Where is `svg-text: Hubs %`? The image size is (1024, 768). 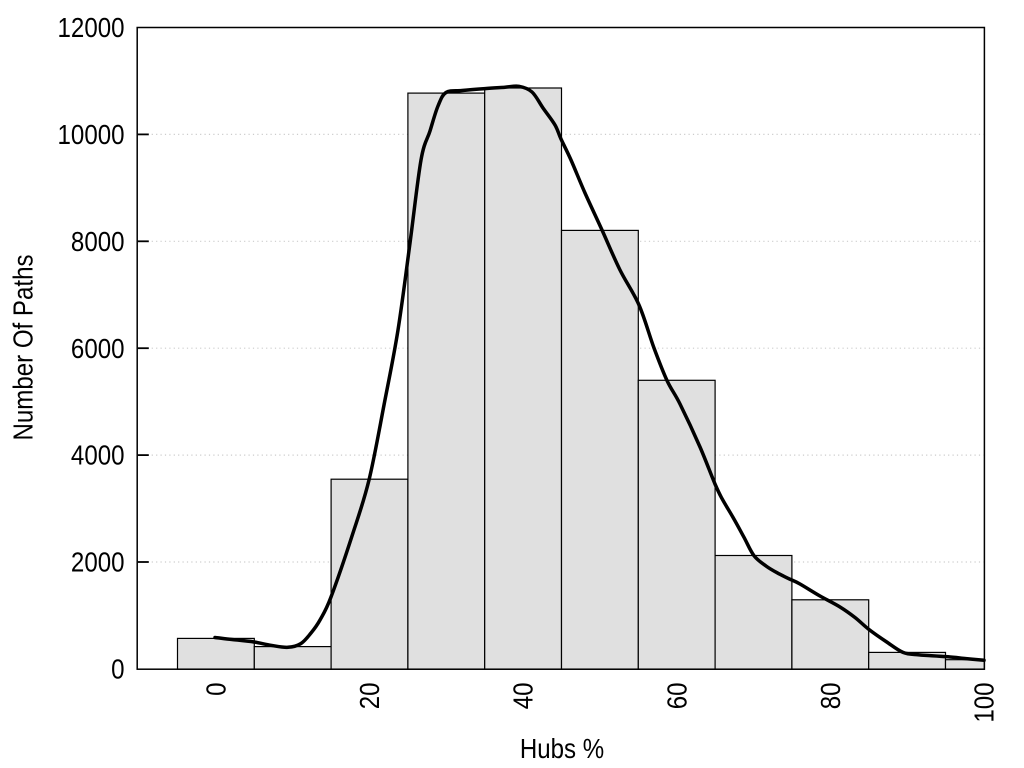
svg-text: Hubs % is located at coordinates (562, 748).